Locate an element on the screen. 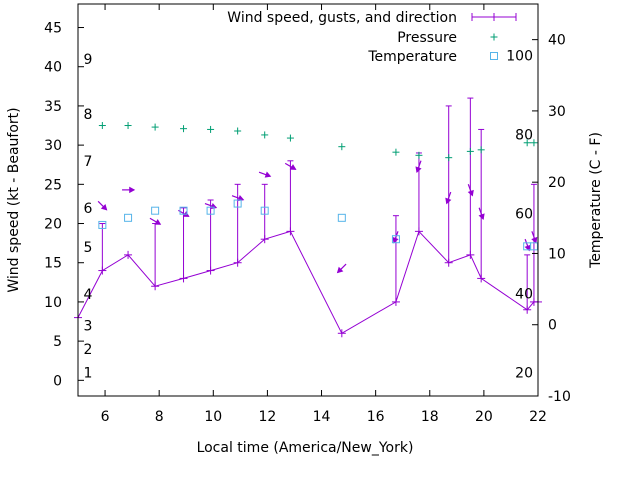  x-axis-label: Local time (America/New_York) is located at coordinates (305, 448).